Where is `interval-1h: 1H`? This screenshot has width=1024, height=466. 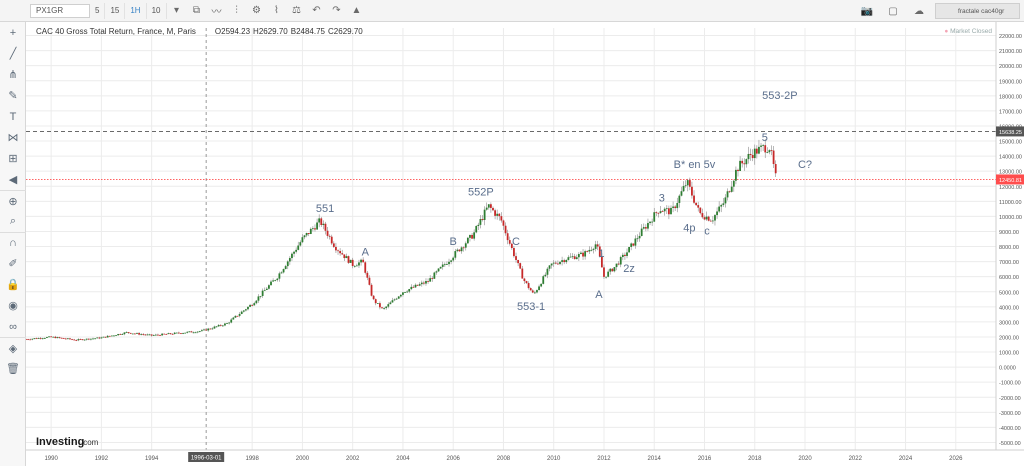 interval-1h: 1H is located at coordinates (136, 10).